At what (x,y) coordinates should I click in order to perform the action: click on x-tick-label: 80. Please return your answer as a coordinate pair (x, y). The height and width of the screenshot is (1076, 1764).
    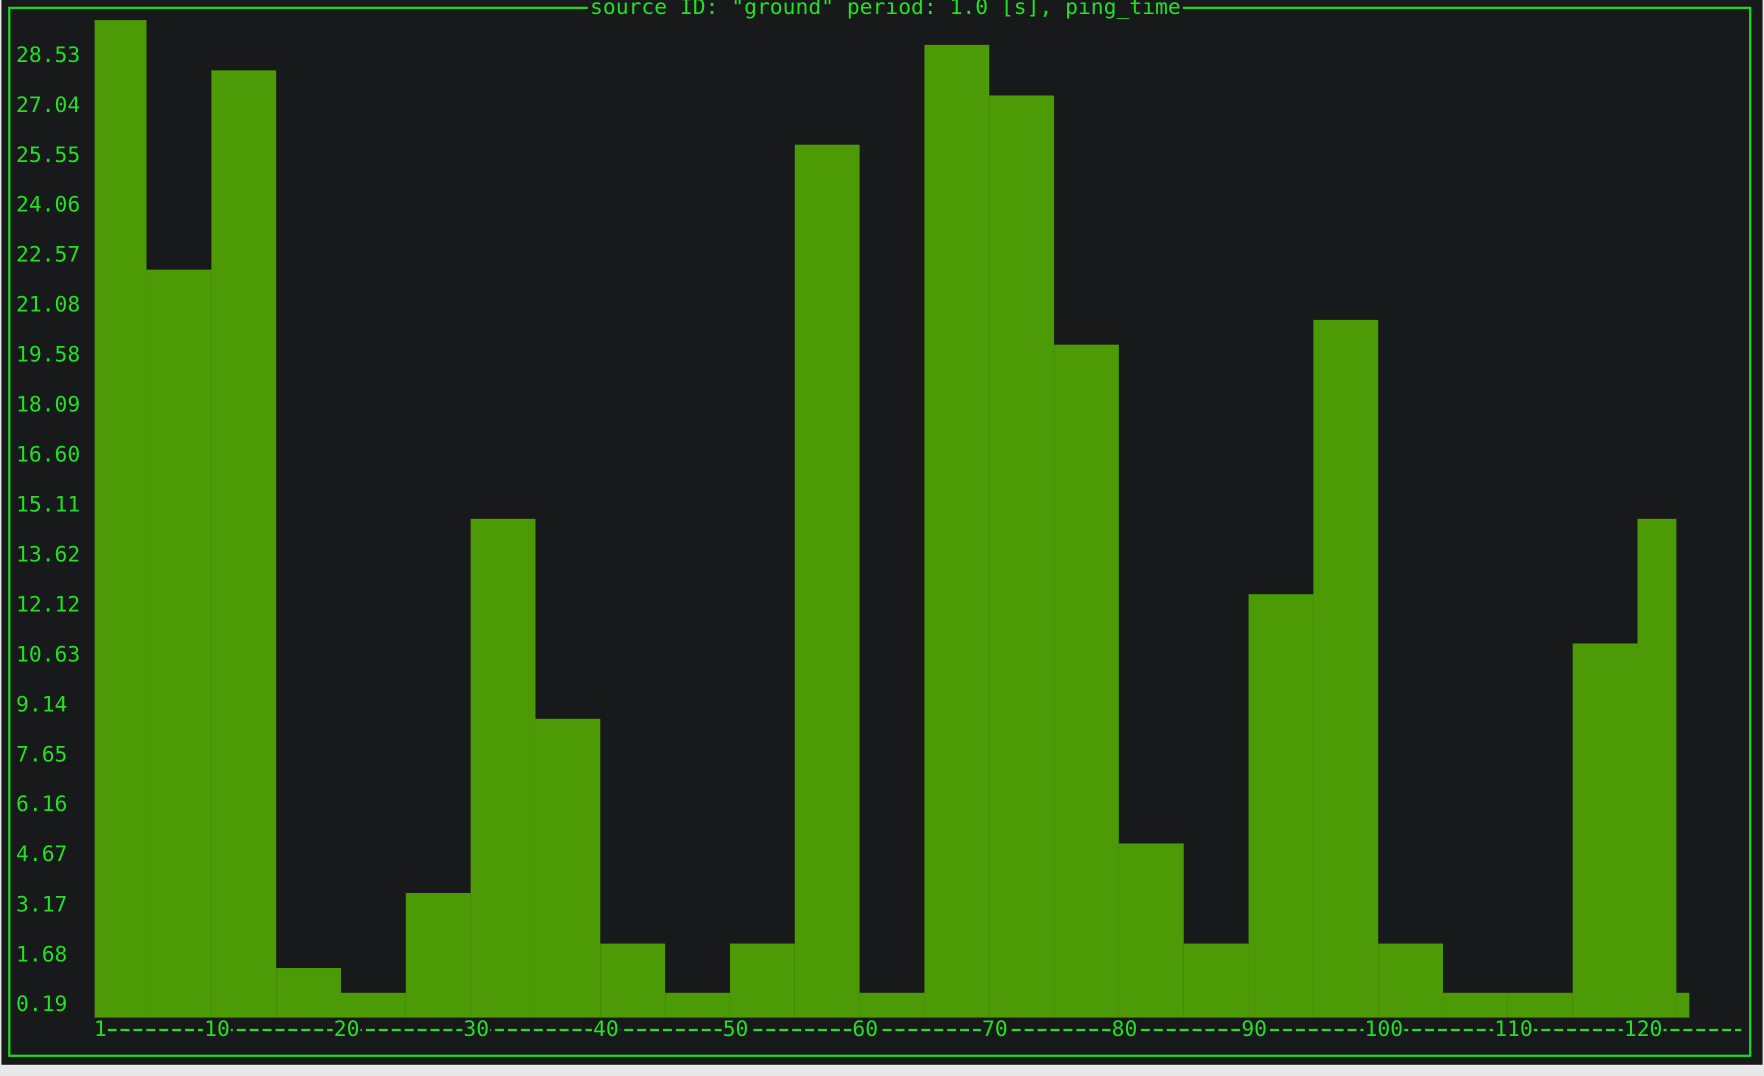
    Looking at the image, I should click on (1125, 1029).